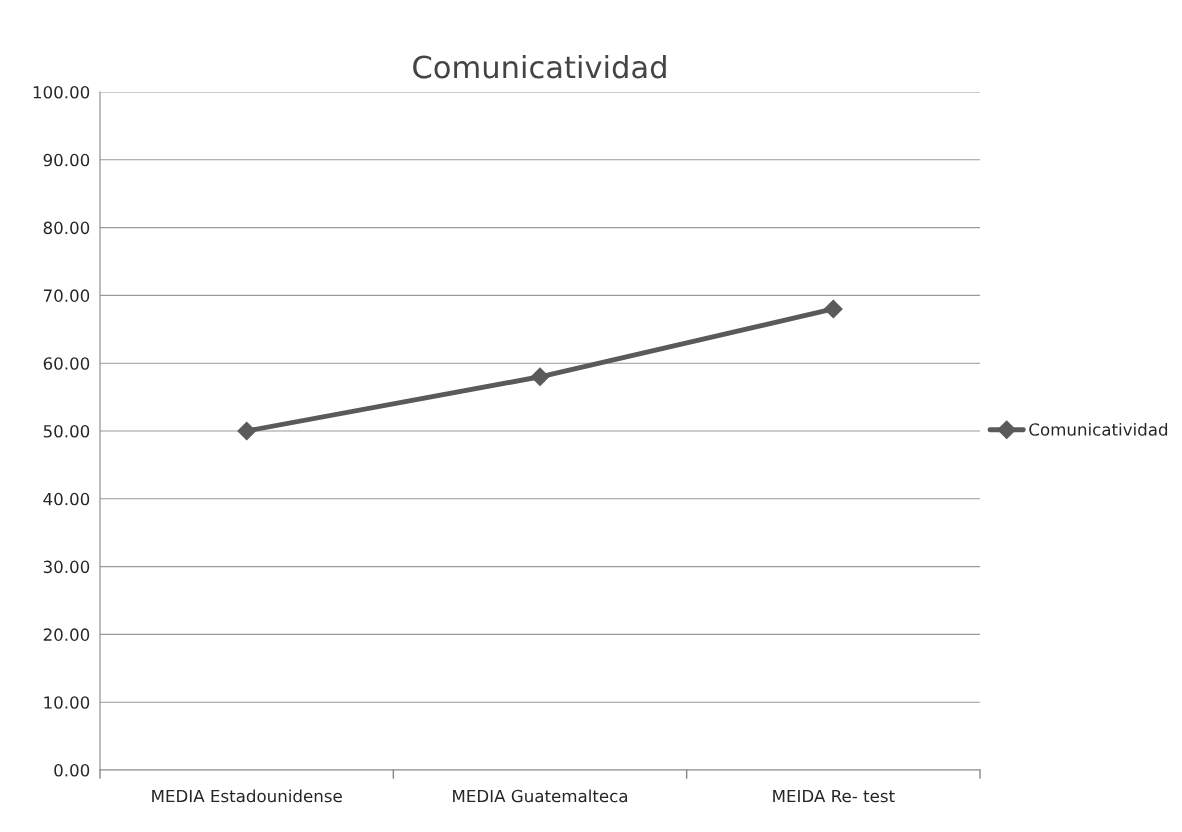 This screenshot has height=832, width=1182. Describe the element at coordinates (540, 796) in the screenshot. I see `x-tick-label: MEDIA Guatemalteca` at that location.